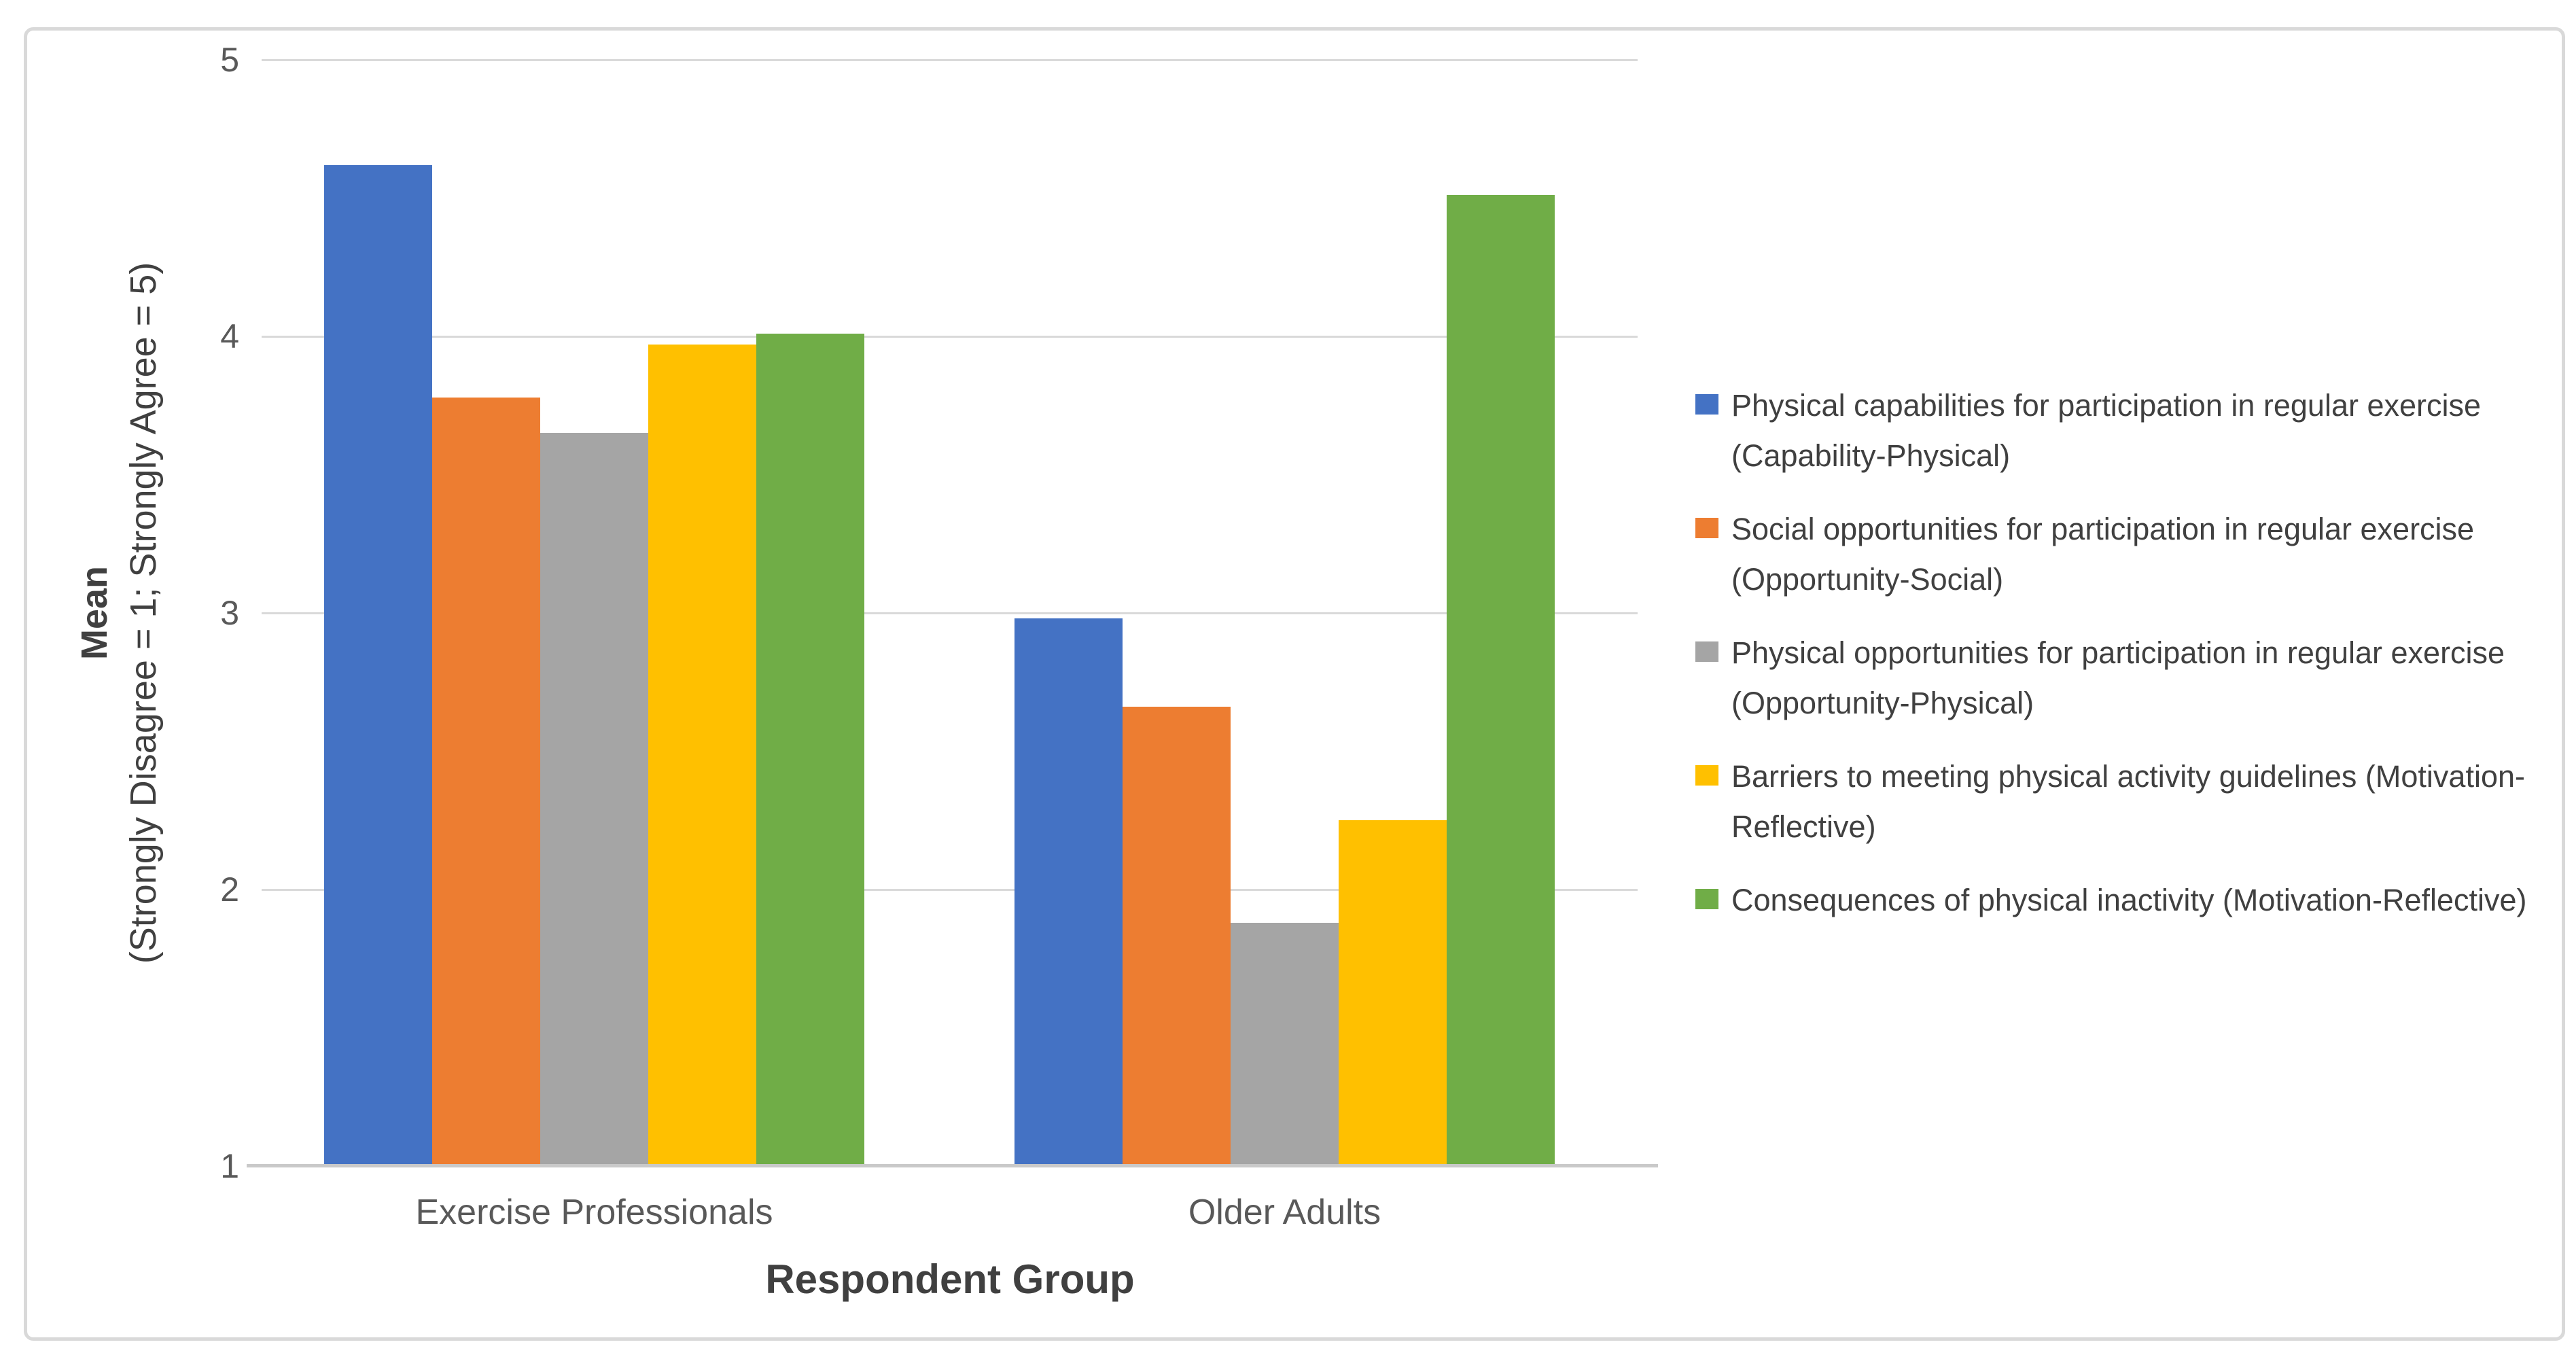 This screenshot has width=2576, height=1355. I want to click on y-tick-label-3: 3, so click(229, 613).